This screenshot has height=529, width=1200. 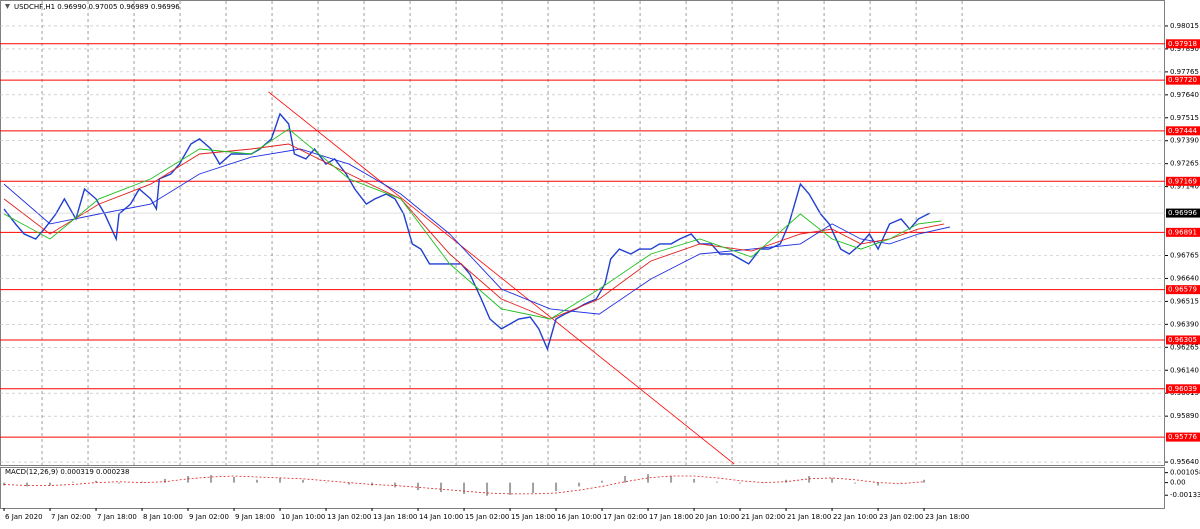 I want to click on x-tick-label: 13 Jan 18:00, so click(x=395, y=517).